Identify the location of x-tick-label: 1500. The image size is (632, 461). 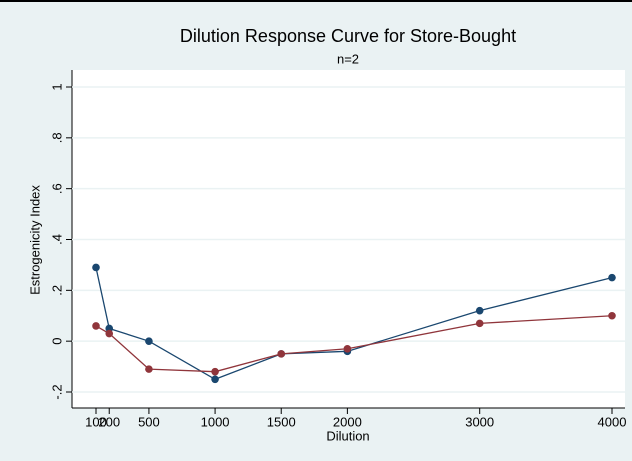
(281, 421).